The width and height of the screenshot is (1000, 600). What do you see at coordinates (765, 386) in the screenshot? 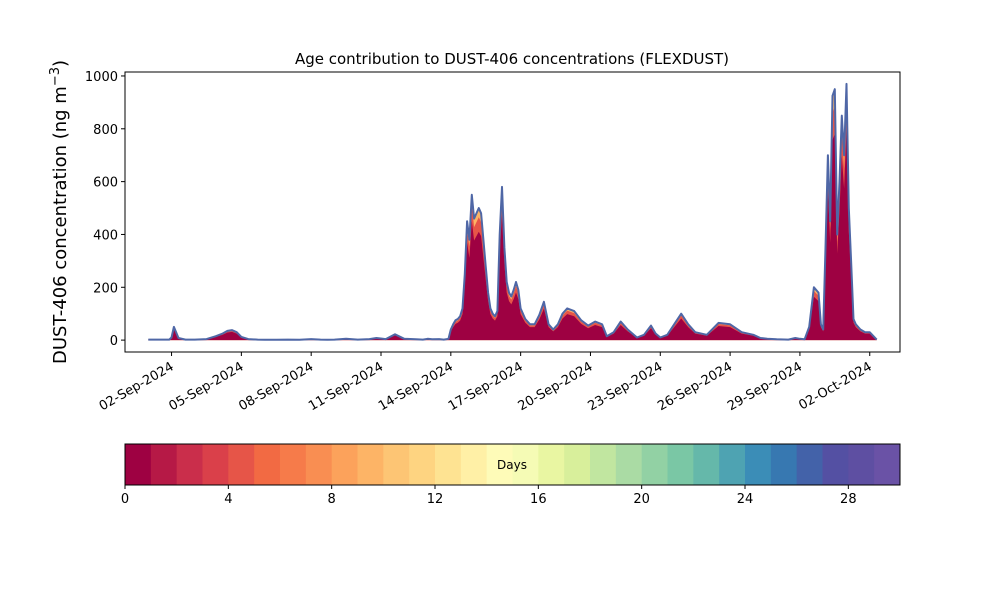
I see `x-tick-label: 29-Sep-2024` at bounding box center [765, 386].